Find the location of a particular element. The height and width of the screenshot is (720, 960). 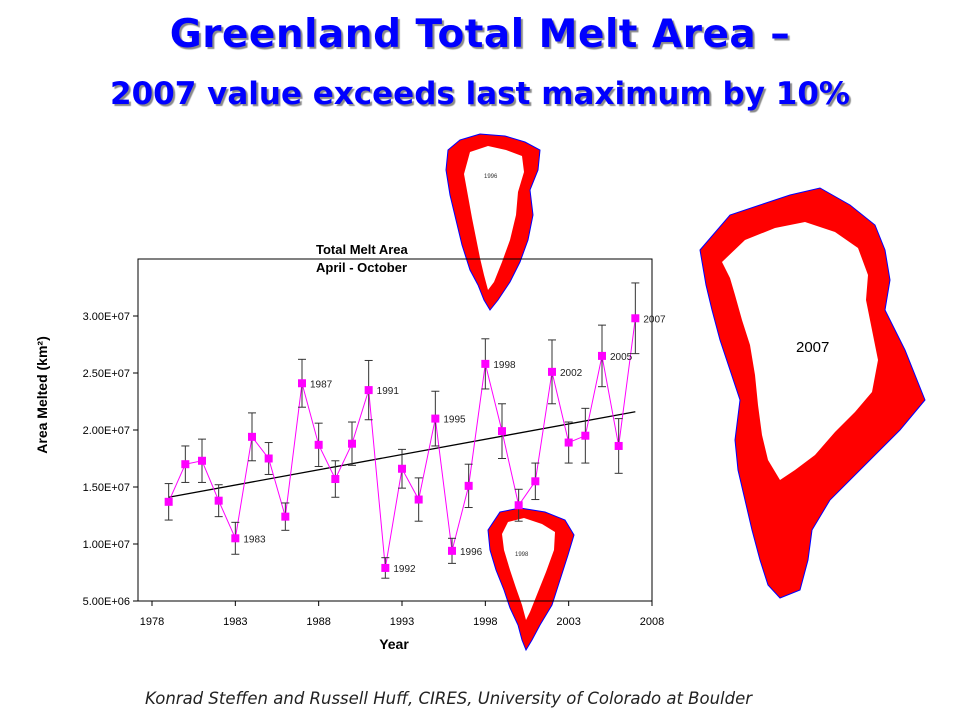

y-tick-label: 2.00E+07 is located at coordinates (106, 431).